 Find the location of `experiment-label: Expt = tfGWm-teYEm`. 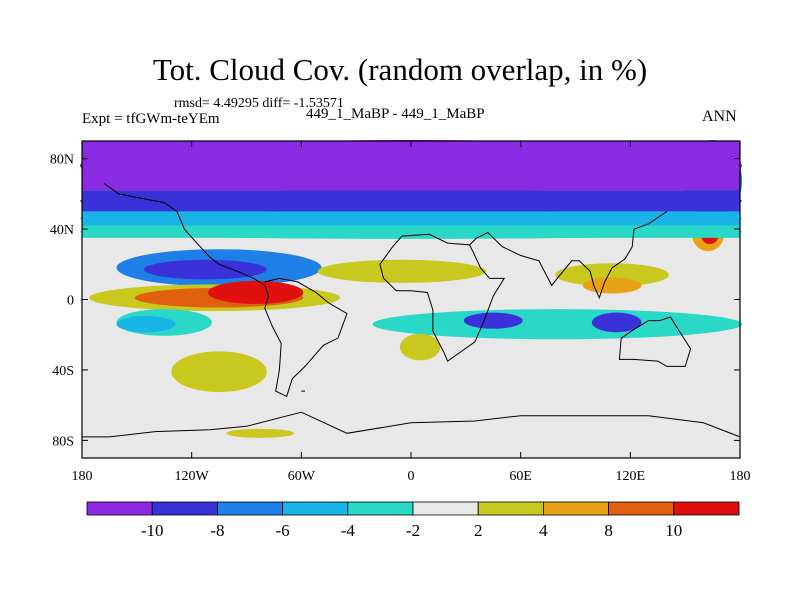

experiment-label: Expt = tfGWm-teYEm is located at coordinates (151, 119).